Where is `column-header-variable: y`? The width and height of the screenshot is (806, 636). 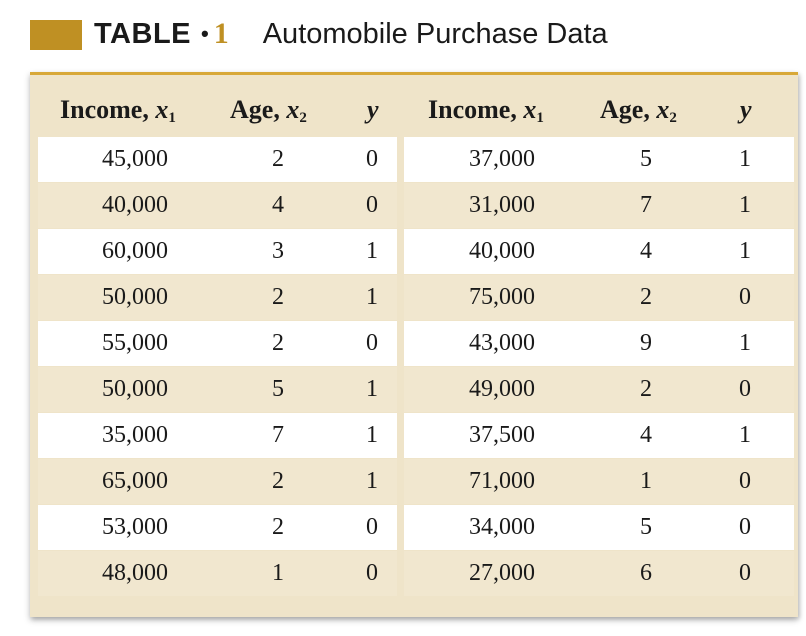 column-header-variable: y is located at coordinates (746, 109).